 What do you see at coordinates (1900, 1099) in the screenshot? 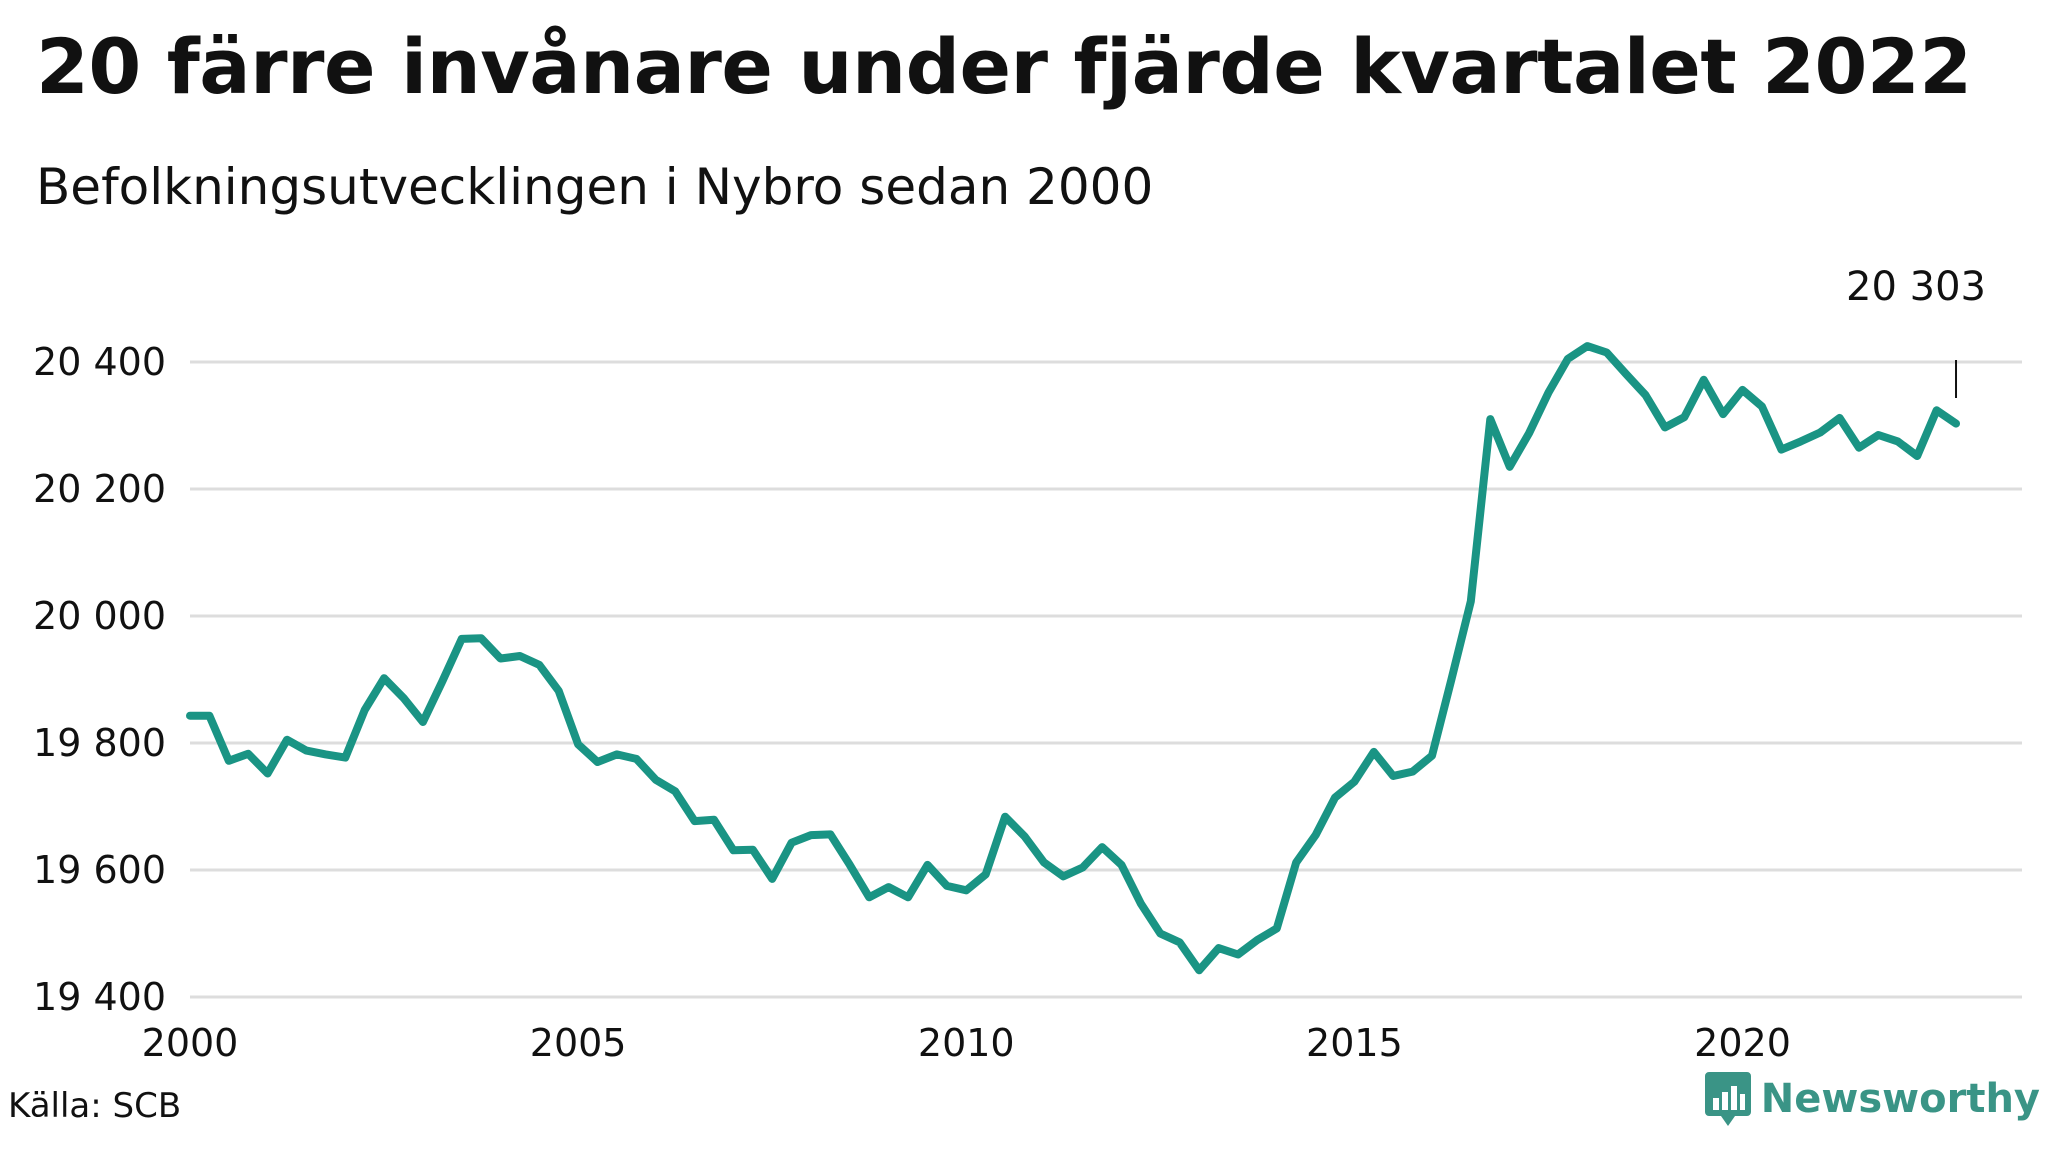
I see `brand-name: Newsworthy` at bounding box center [1900, 1099].